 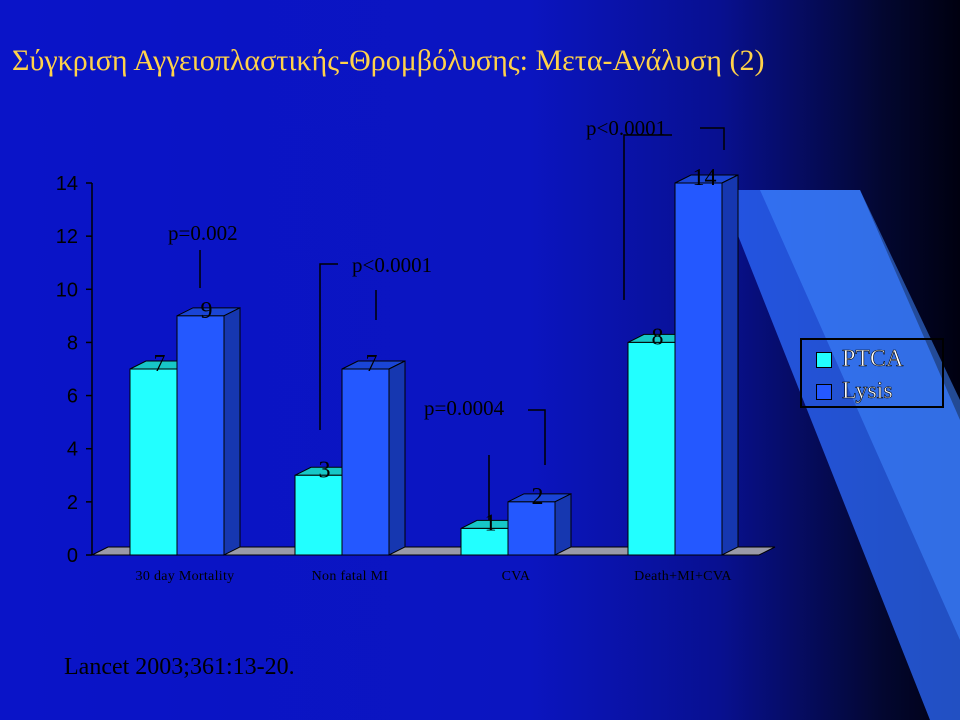 I want to click on y-tick-label-4: 4, so click(x=72, y=450).